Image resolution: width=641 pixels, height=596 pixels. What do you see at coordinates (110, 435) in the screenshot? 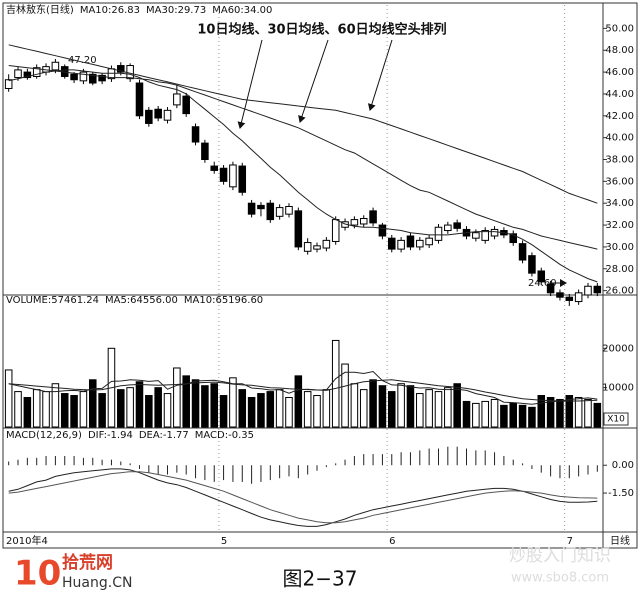
I see `legend-entry: DIF:-1.94` at bounding box center [110, 435].